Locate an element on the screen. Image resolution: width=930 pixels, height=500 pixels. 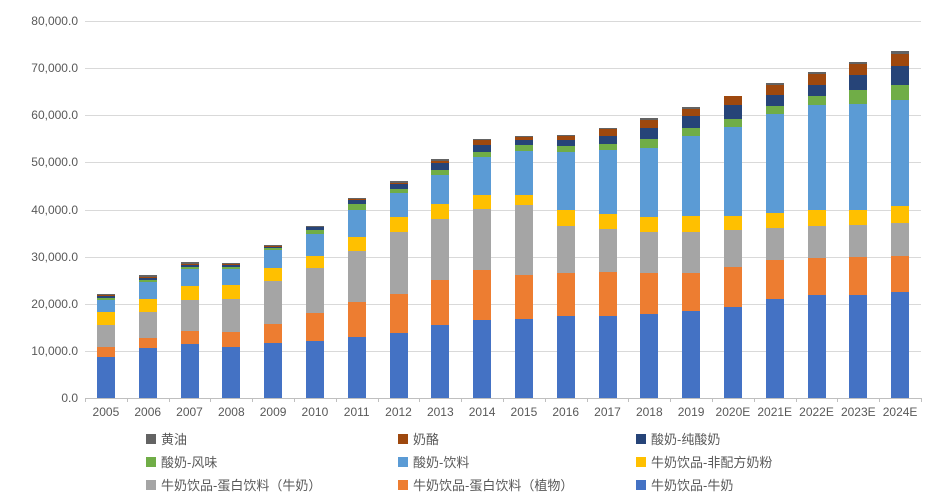
x-axis-tick-label: 2018 is located at coordinates (649, 412).